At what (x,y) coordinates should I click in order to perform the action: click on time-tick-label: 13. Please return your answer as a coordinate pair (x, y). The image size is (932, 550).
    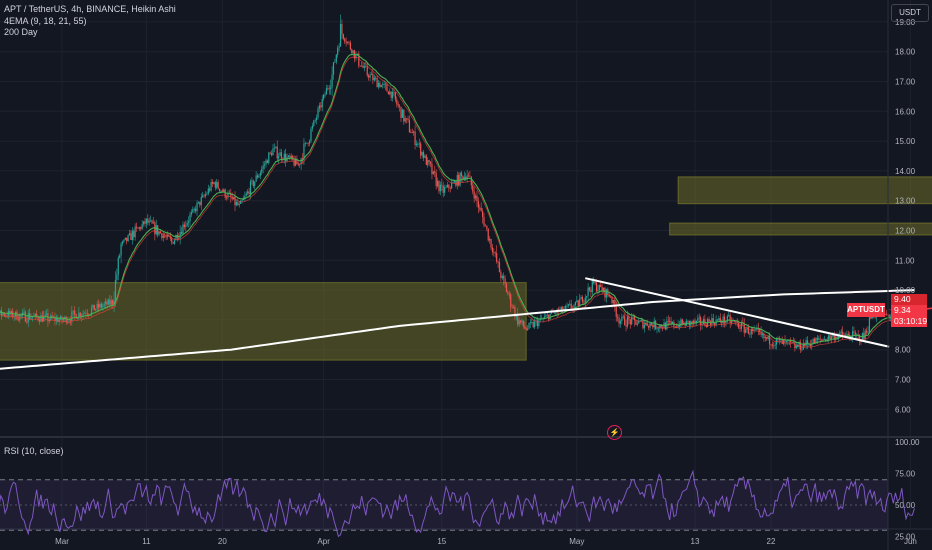
    Looking at the image, I should click on (695, 541).